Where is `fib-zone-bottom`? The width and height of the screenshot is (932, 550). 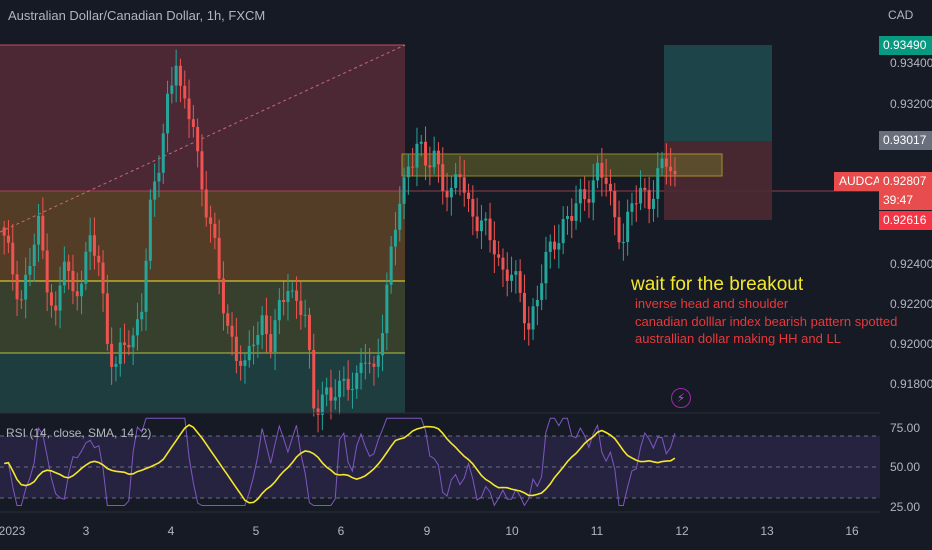
fib-zone-bottom is located at coordinates (202, 383).